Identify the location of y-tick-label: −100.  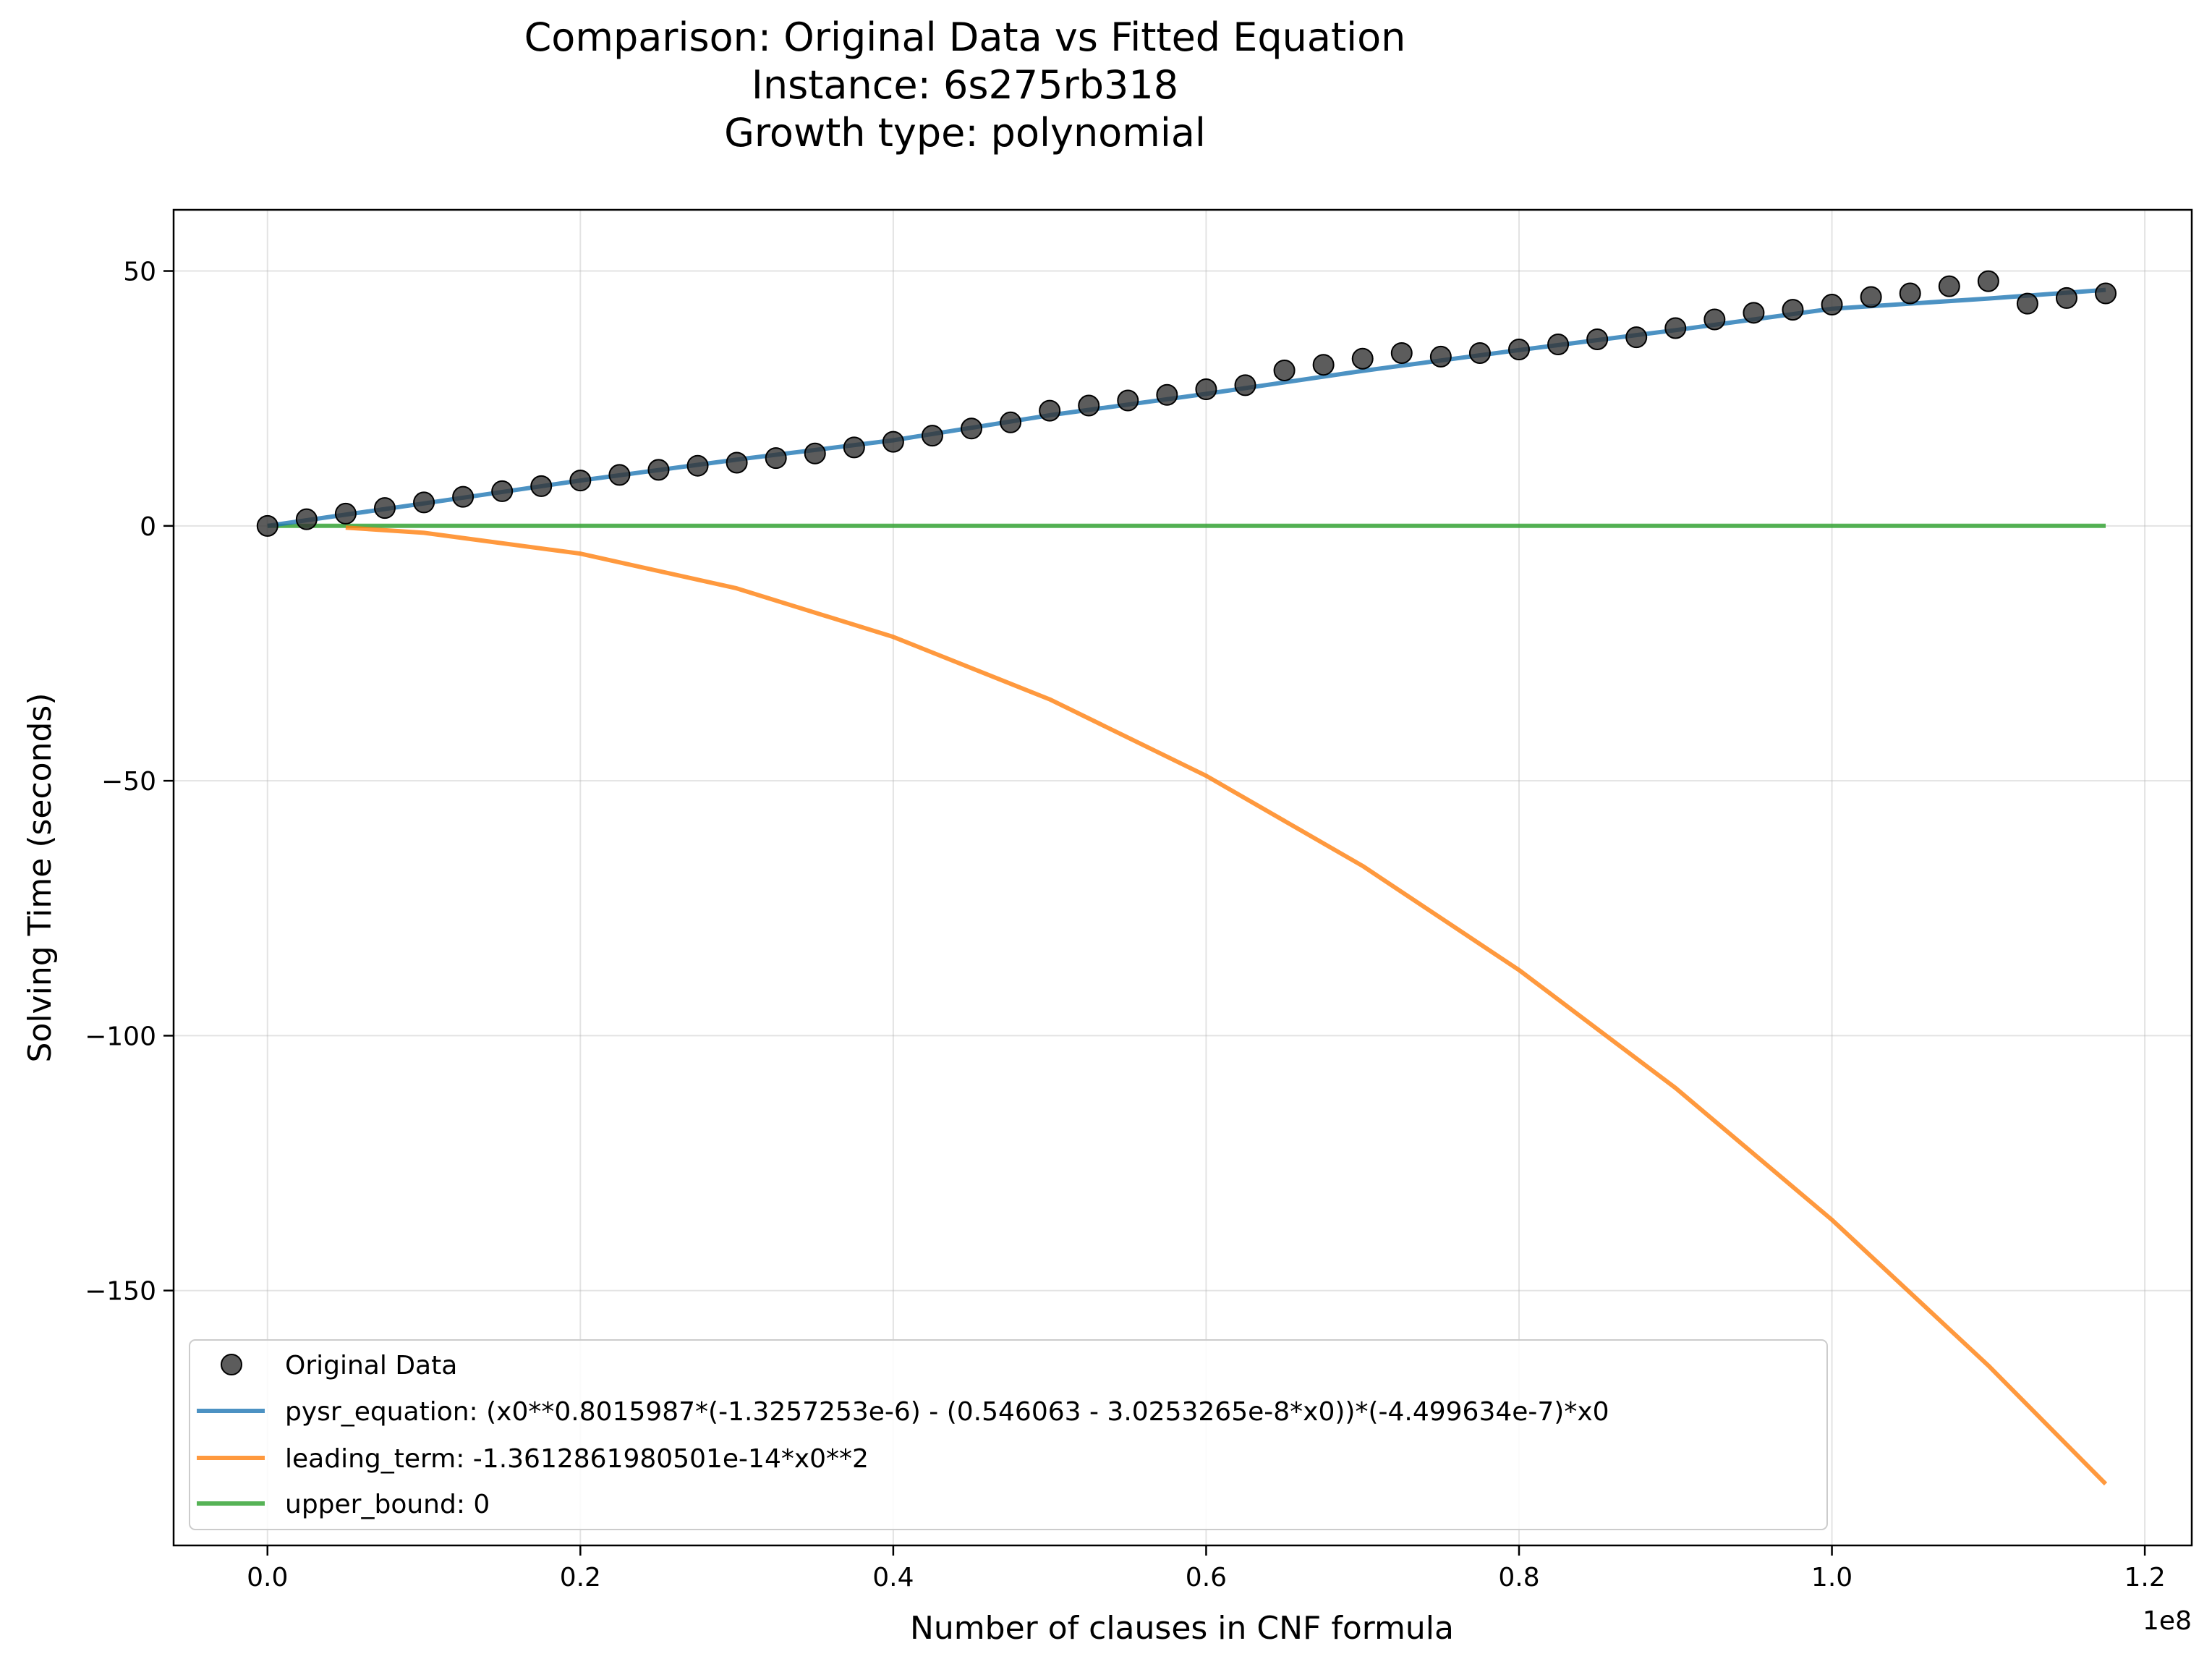
(120, 1036).